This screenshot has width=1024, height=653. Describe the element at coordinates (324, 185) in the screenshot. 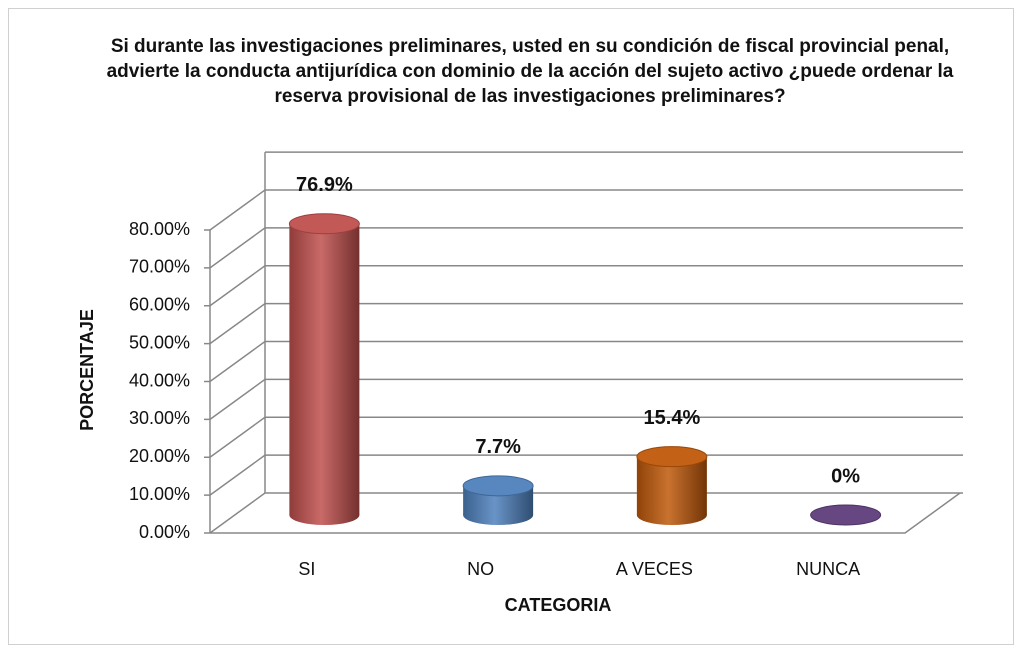

I see `value-label: 76.9%` at that location.